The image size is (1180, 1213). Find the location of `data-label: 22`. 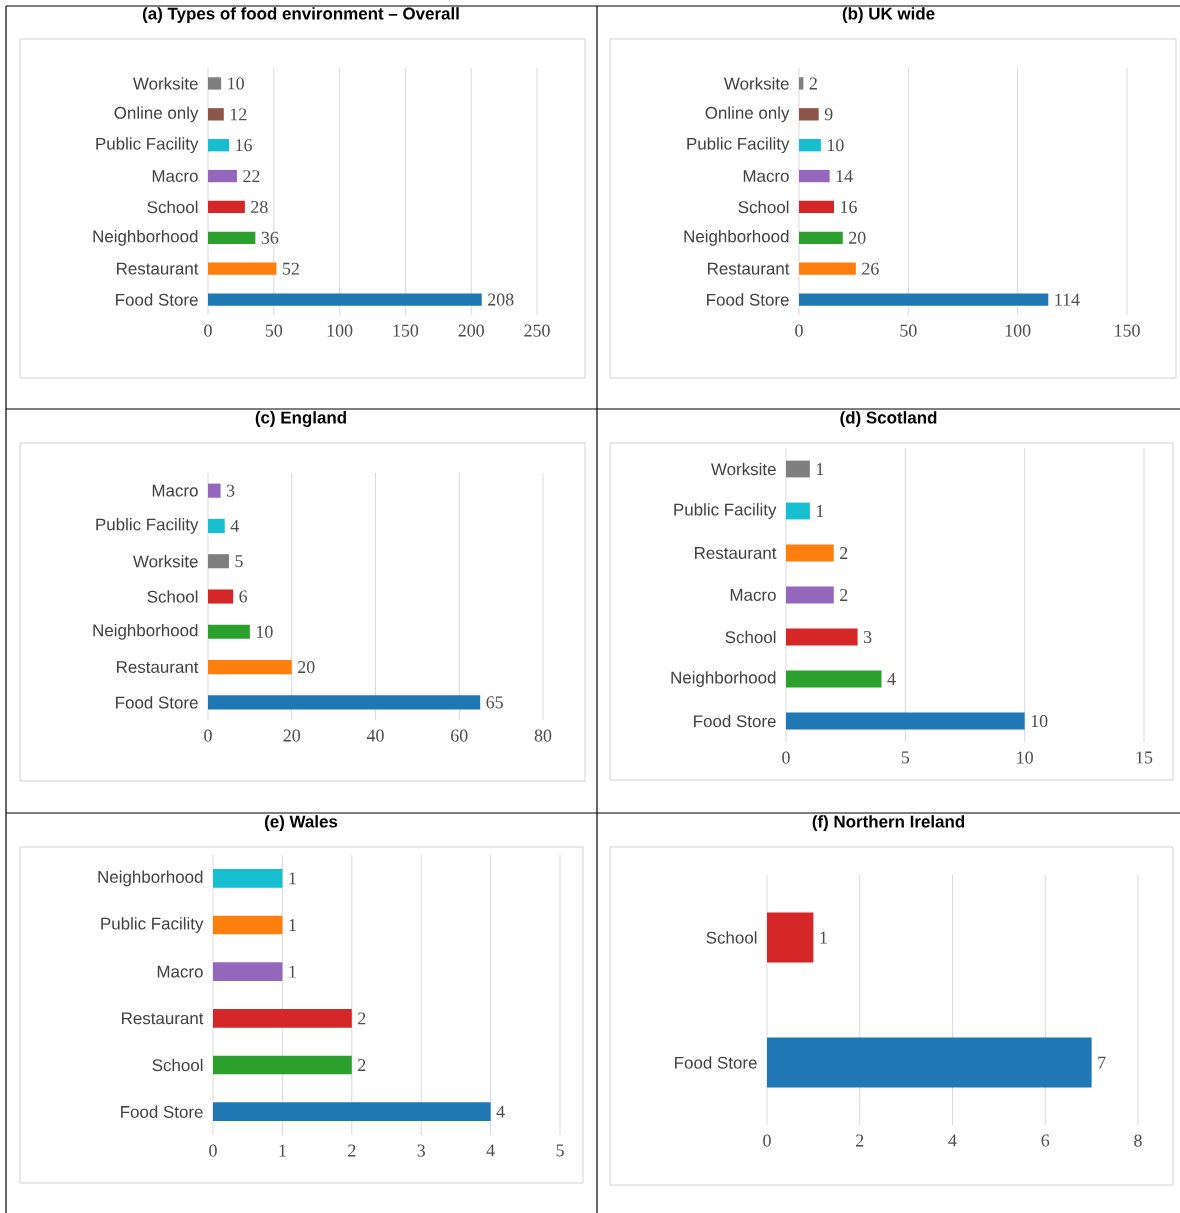

data-label: 22 is located at coordinates (251, 176).